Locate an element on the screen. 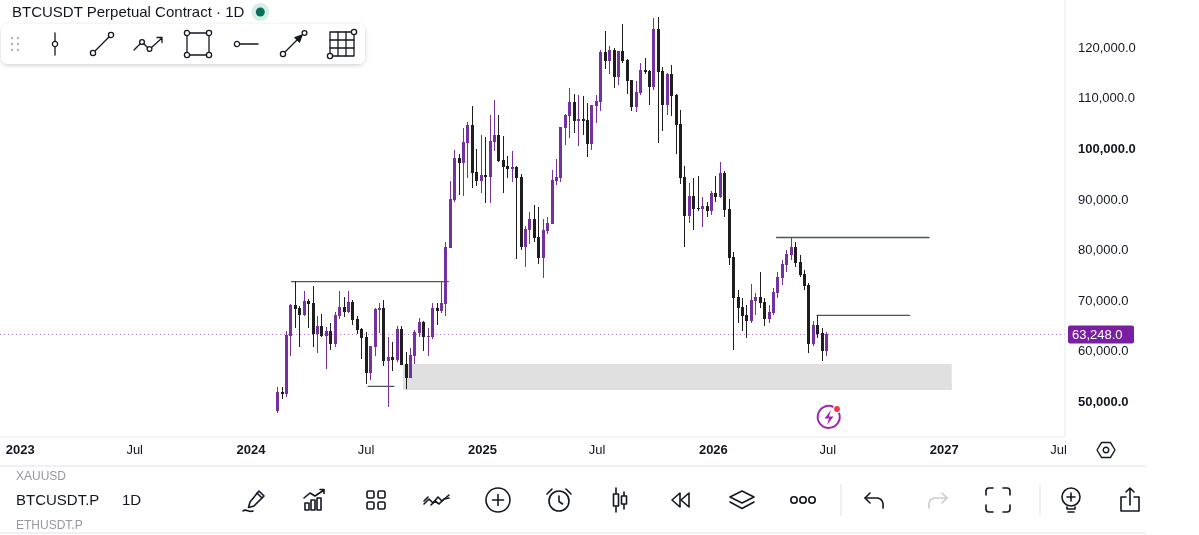 The width and height of the screenshot is (1199, 535). text: XAUUSD is located at coordinates (41, 476).